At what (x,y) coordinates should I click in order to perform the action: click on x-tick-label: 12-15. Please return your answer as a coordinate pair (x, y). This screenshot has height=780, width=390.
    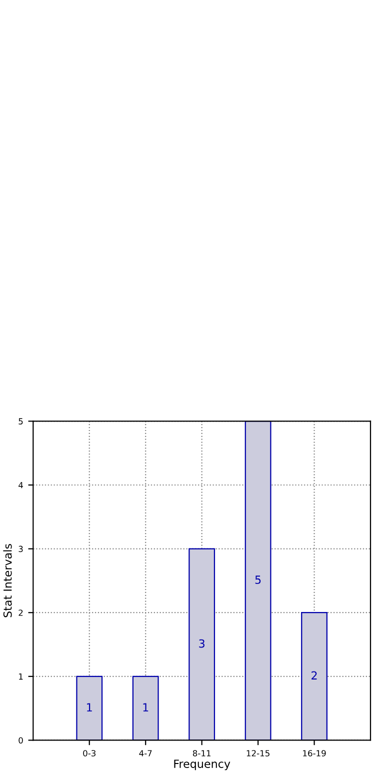
    Looking at the image, I should click on (258, 753).